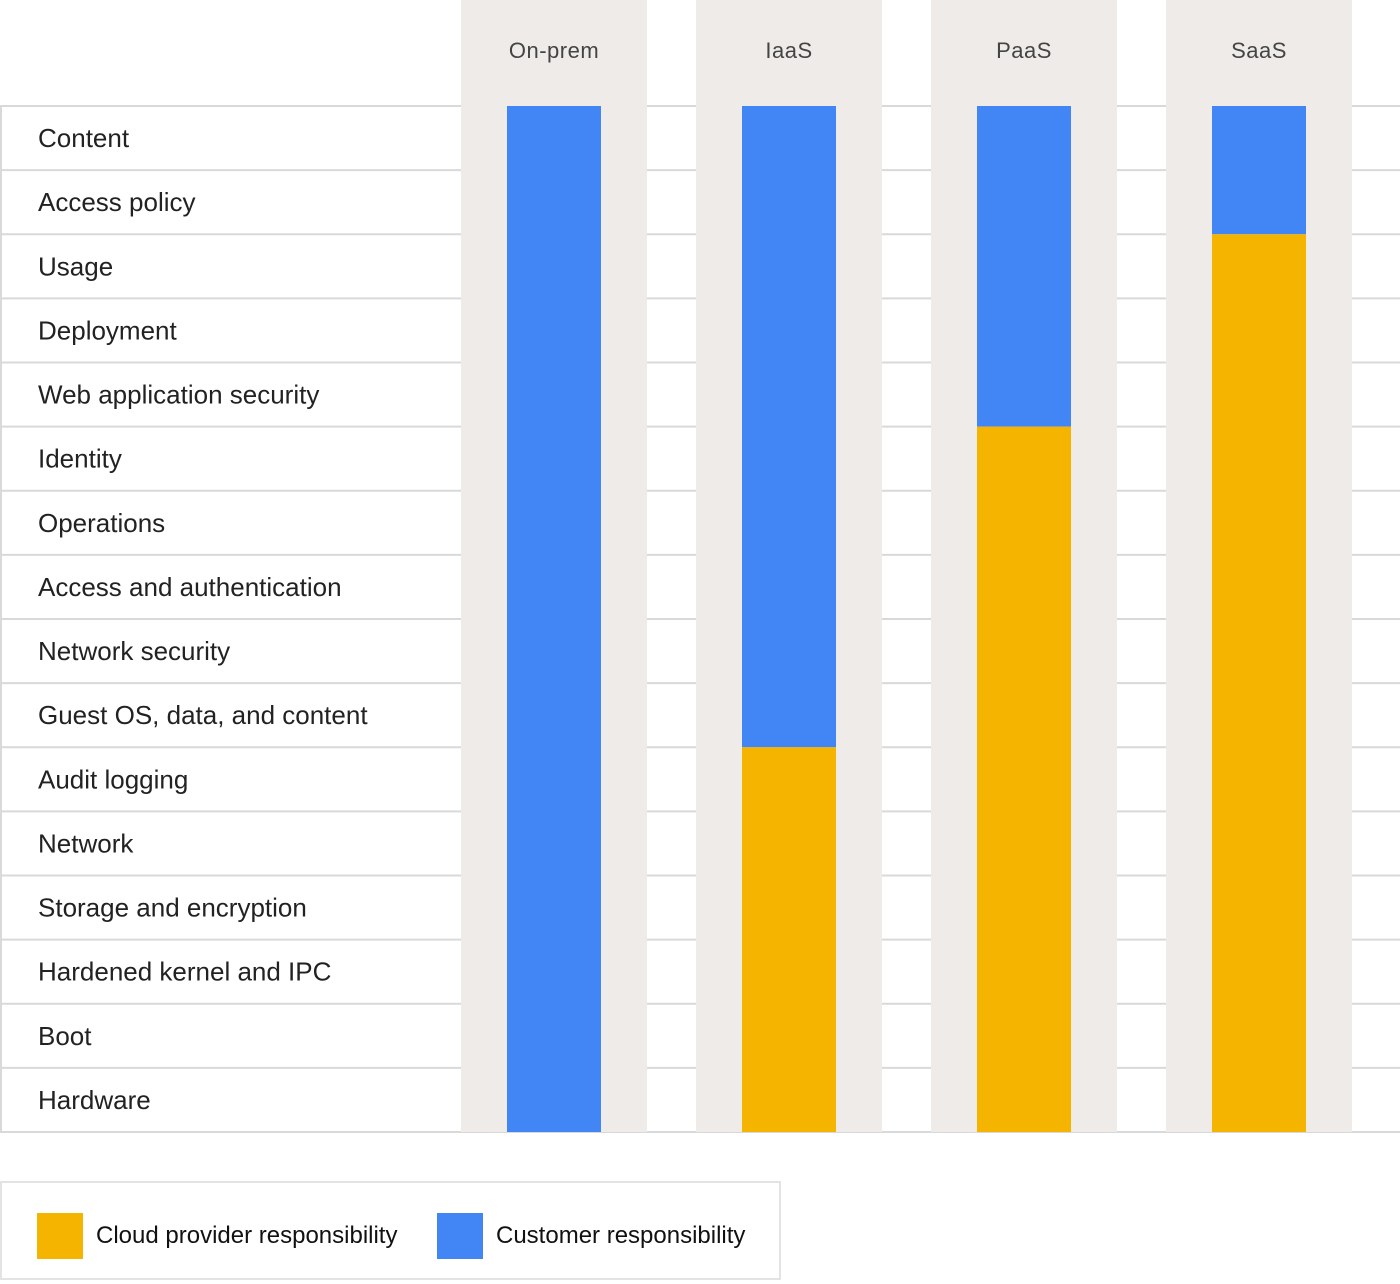 This screenshot has width=1400, height=1284. Describe the element at coordinates (117, 202) in the screenshot. I see `layer-label: Access policy` at that location.